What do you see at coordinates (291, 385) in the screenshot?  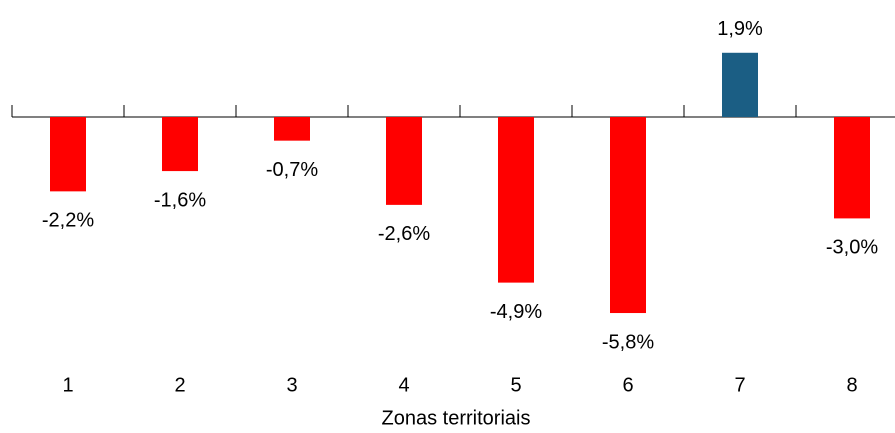 I see `x-tick-label: 3` at bounding box center [291, 385].